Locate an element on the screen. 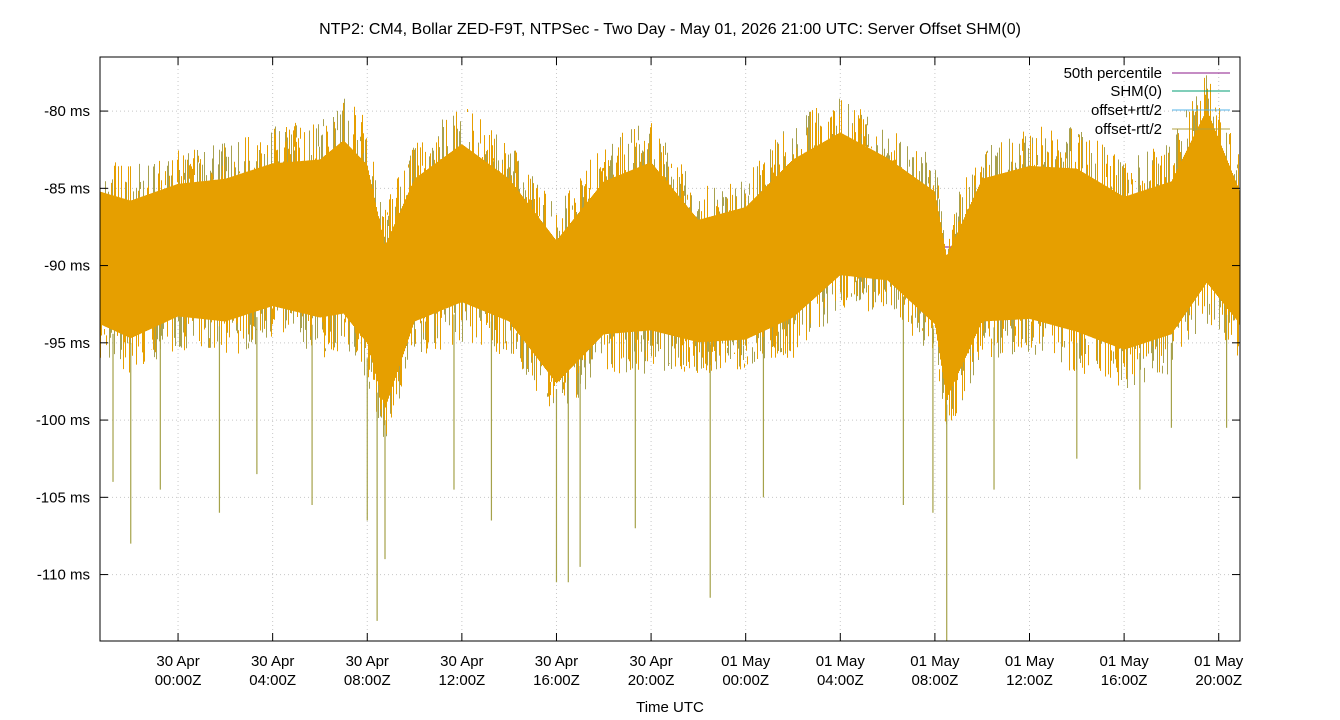 The width and height of the screenshot is (1340, 720). legend-label: 50th percentile is located at coordinates (1113, 73).